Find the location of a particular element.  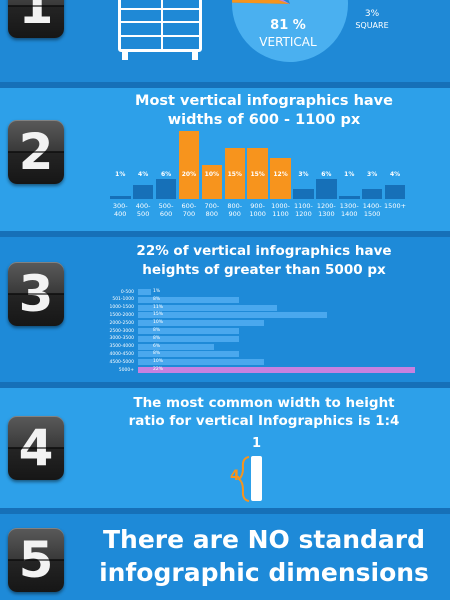

ratio-brace-icon is located at coordinates (244, 479).